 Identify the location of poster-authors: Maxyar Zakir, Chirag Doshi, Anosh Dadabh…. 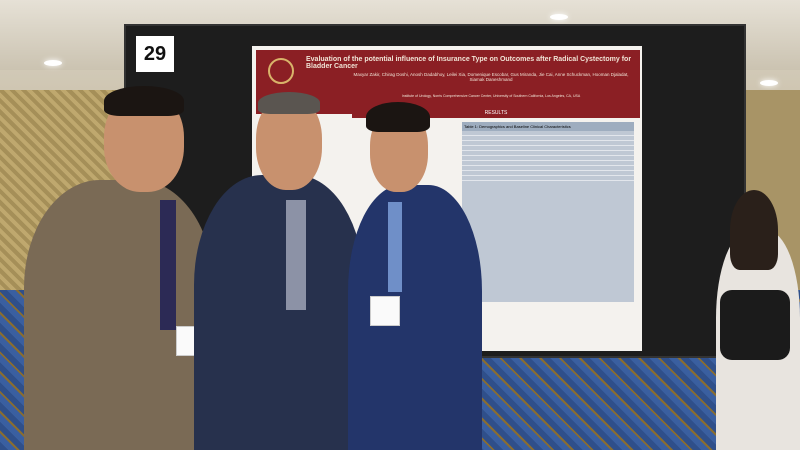
(491, 77).